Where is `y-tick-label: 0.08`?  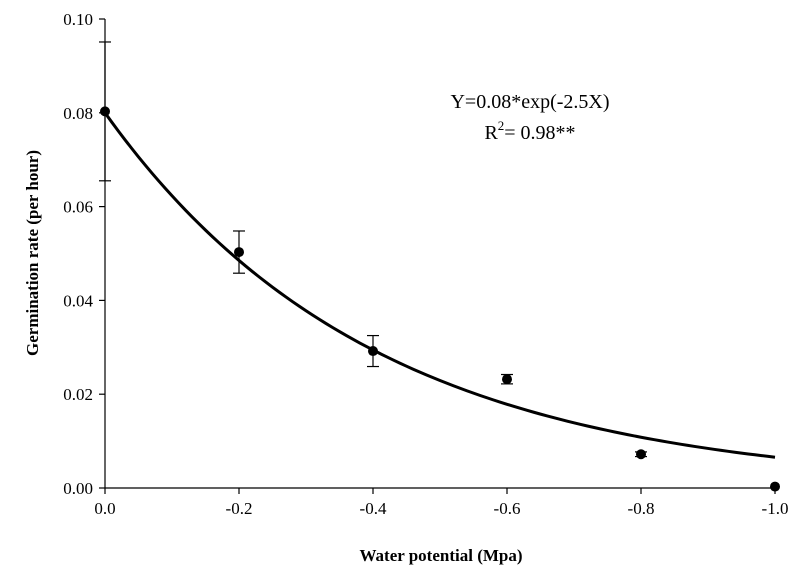
y-tick-label: 0.08 is located at coordinates (78, 113).